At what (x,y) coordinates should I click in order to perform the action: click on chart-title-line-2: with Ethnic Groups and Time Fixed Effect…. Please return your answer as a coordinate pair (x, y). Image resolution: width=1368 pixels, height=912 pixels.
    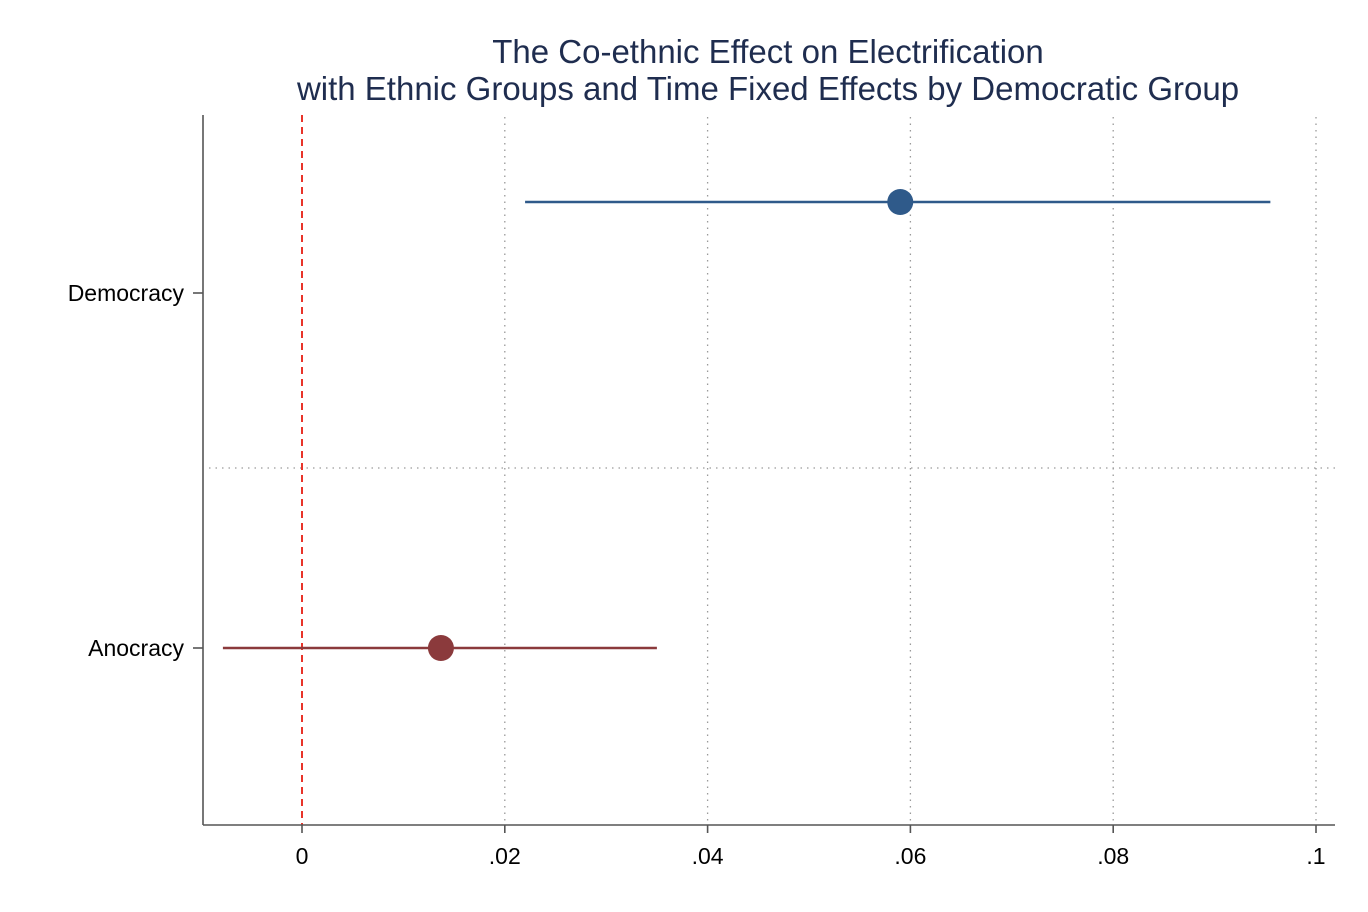
    Looking at the image, I should click on (767, 88).